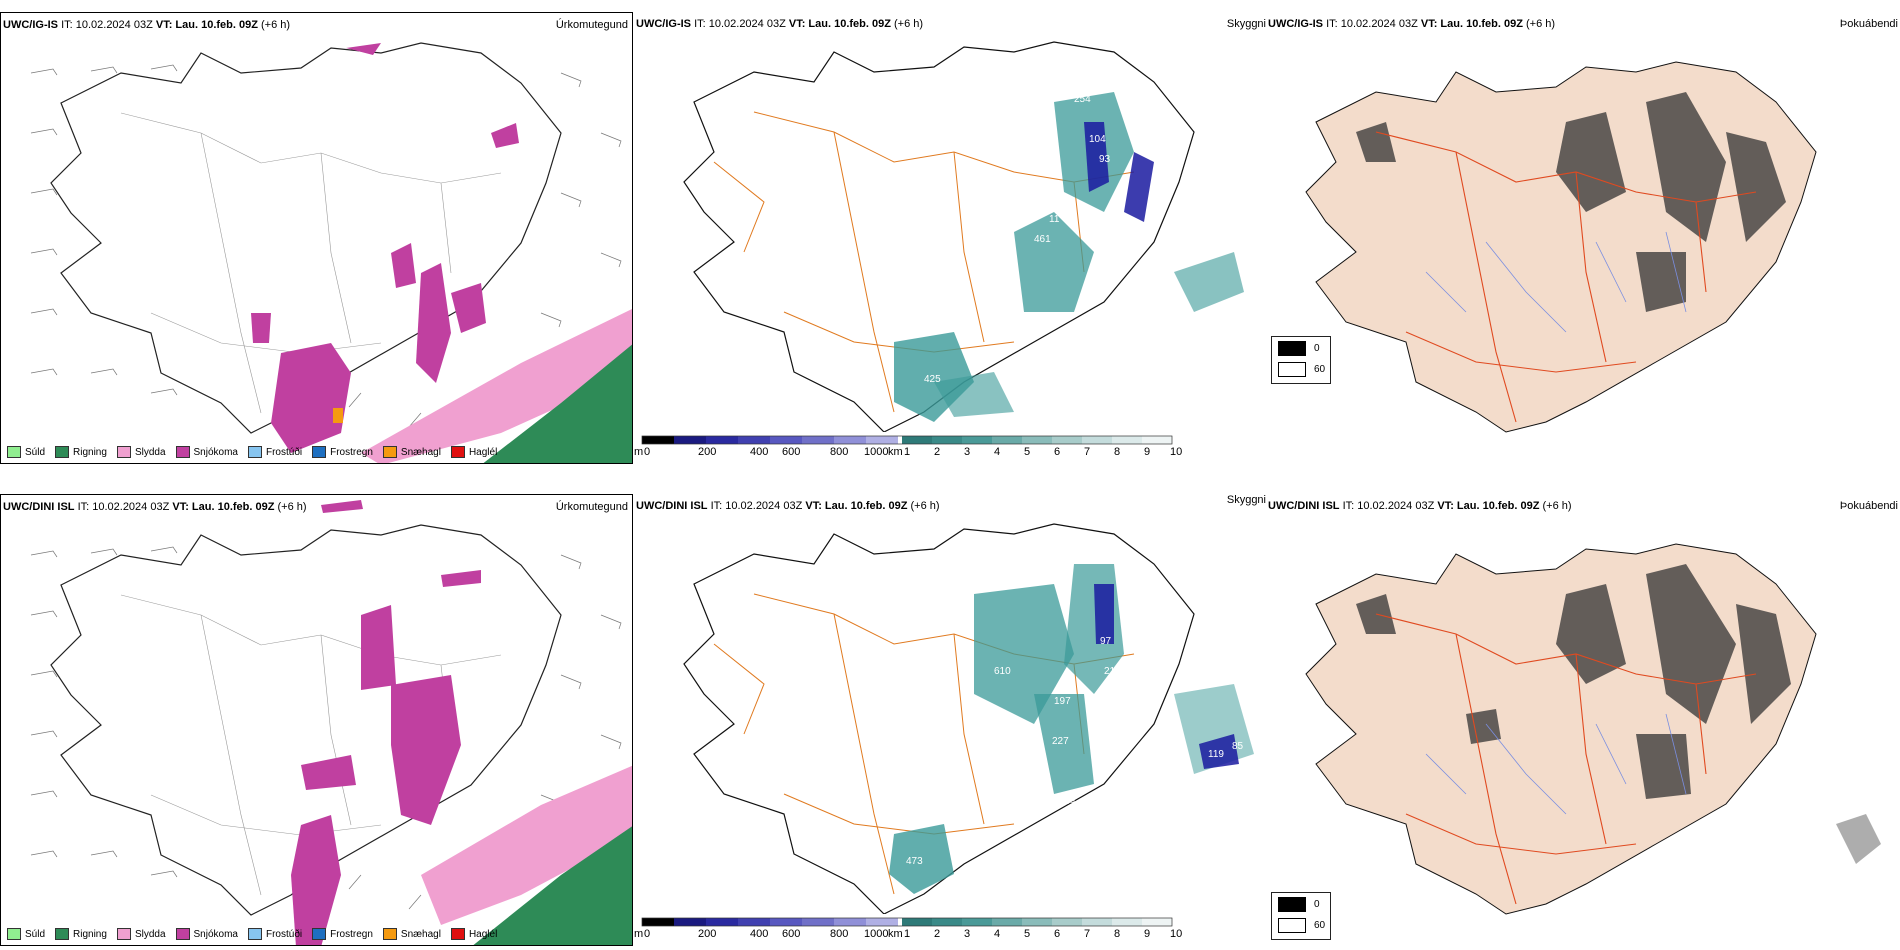  What do you see at coordinates (81, 452) in the screenshot?
I see `legend-item: Rigning` at bounding box center [81, 452].